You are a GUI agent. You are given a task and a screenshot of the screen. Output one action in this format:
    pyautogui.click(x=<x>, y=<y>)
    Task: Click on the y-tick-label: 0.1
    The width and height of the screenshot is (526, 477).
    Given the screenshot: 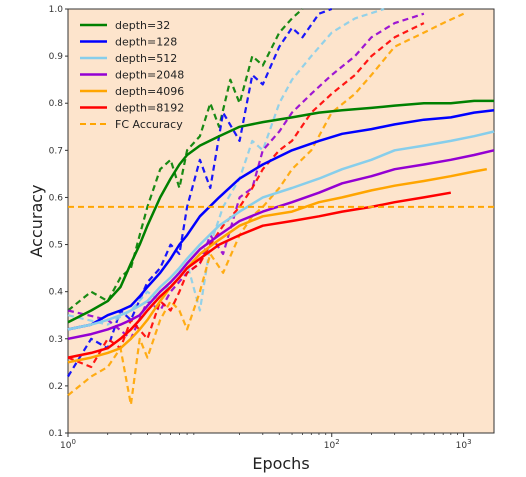 What is the action you would take?
    pyautogui.click(x=56, y=434)
    